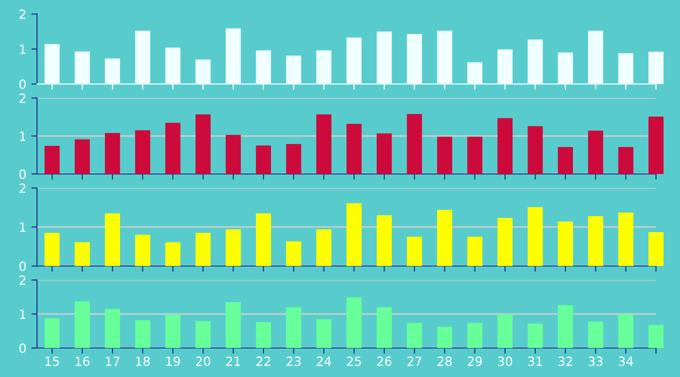  Describe the element at coordinates (173, 361) in the screenshot. I see `x-tick-label: 19` at that location.